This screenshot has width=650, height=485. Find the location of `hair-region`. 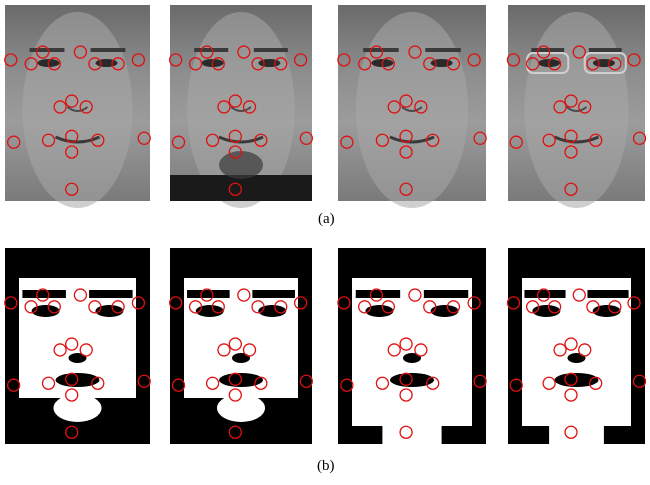

hair-region is located at coordinates (77, 263).